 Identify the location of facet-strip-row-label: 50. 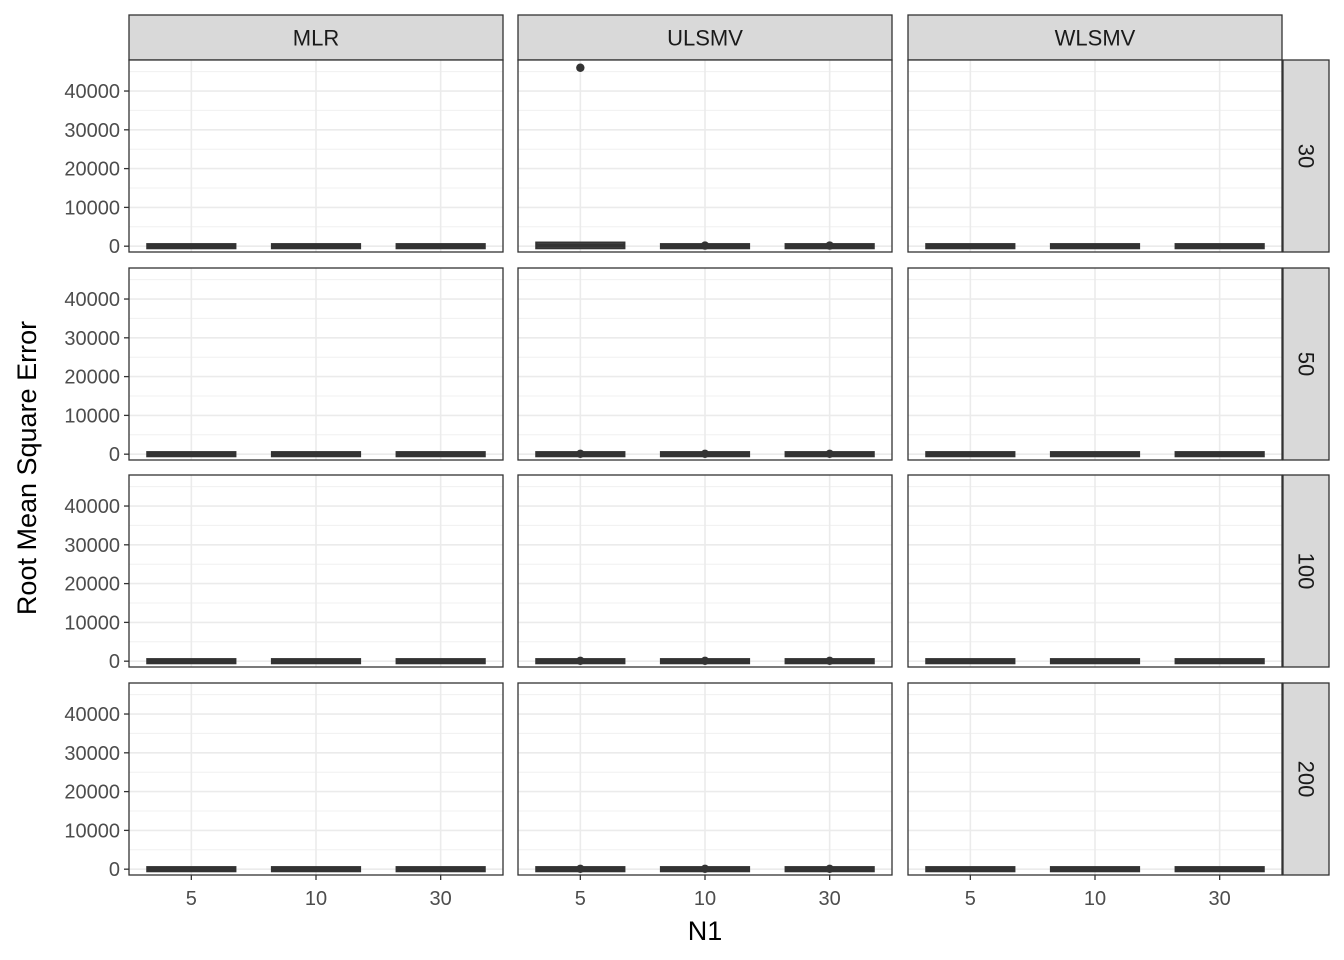
(1306, 364).